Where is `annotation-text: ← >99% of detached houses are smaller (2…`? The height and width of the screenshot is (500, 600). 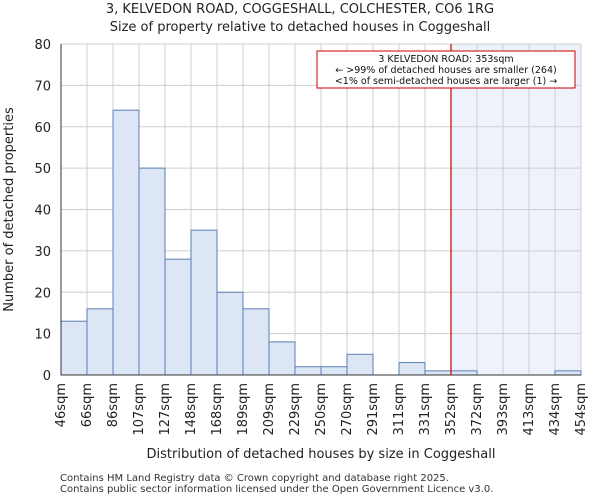
annotation-text: ← >99% of detached houses are smaller (2… is located at coordinates (445, 70).